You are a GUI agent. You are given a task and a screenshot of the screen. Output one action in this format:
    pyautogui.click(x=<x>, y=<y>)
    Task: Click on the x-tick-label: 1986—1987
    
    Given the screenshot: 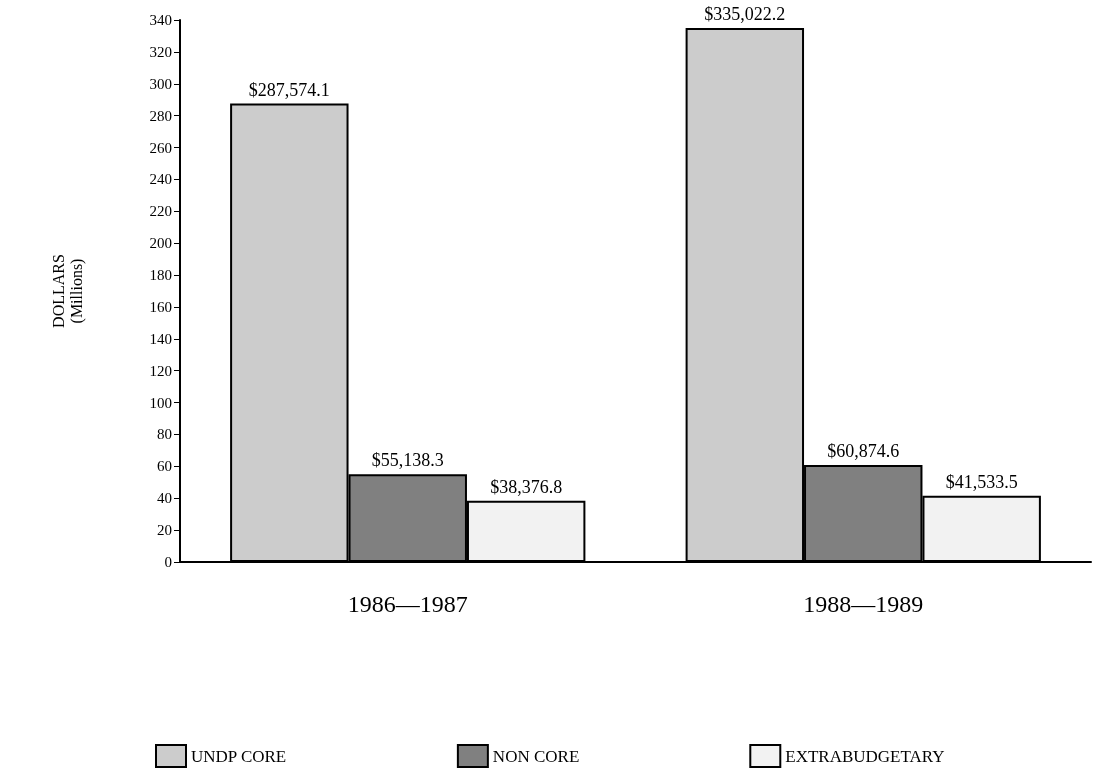 What is the action you would take?
    pyautogui.click(x=407, y=604)
    